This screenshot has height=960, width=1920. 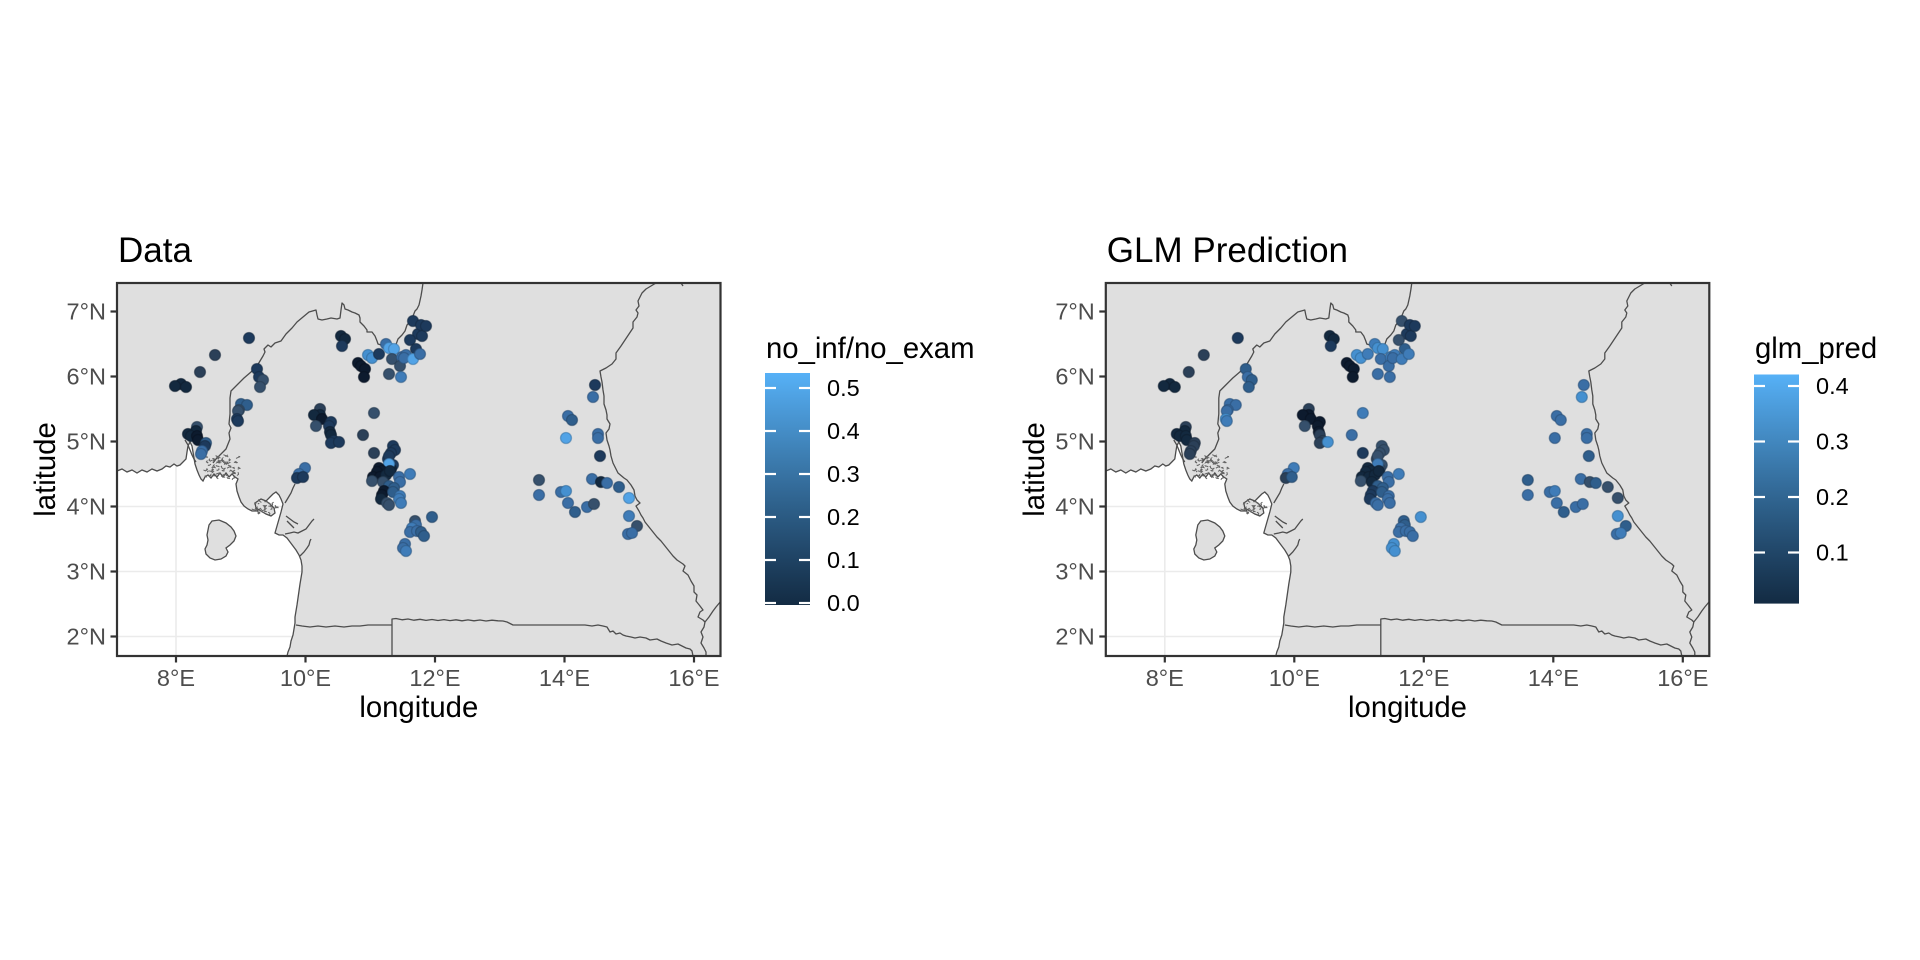 I want to click on svg-text: 0.0, so click(x=843, y=603).